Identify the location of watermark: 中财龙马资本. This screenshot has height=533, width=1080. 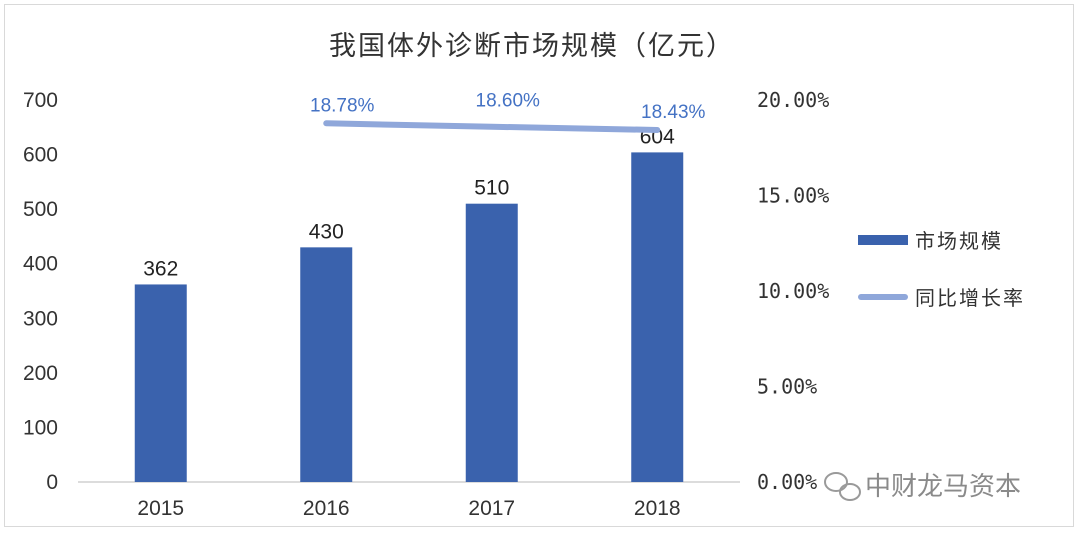
(922, 487).